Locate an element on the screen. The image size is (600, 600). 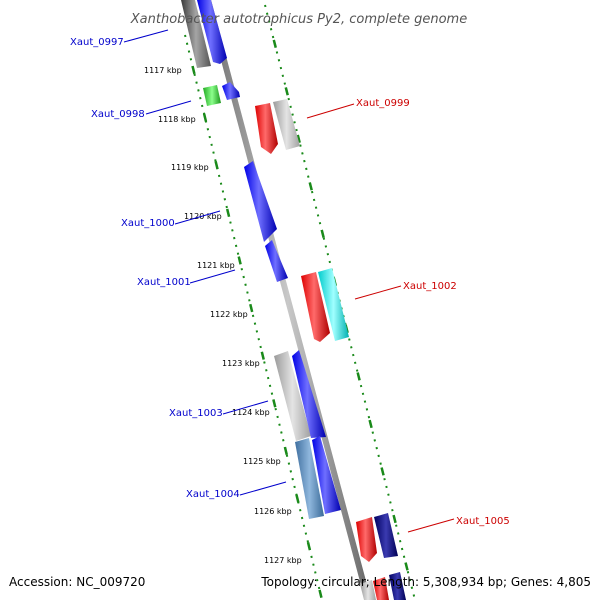
gene-arrow-xaut-1003-grey is located at coordinates (292, 396).